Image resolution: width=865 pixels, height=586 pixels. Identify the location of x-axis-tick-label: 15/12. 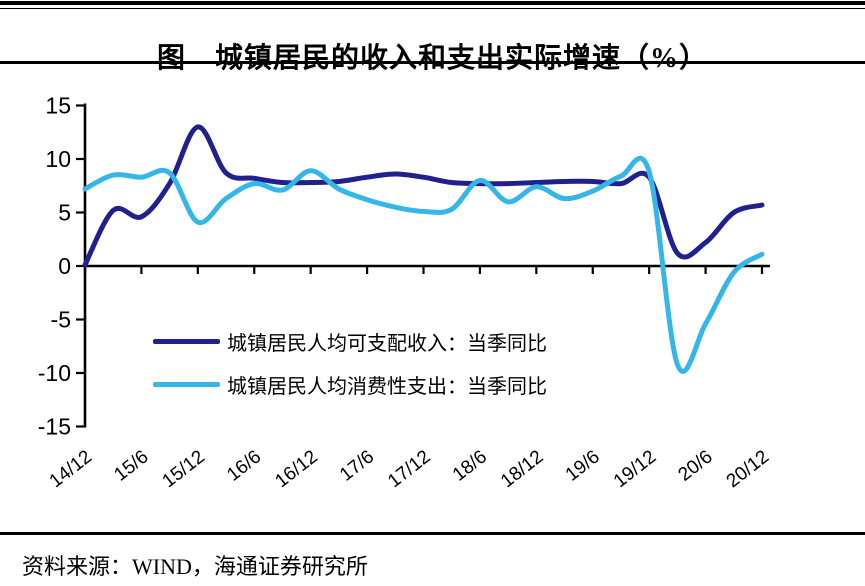
(184, 469).